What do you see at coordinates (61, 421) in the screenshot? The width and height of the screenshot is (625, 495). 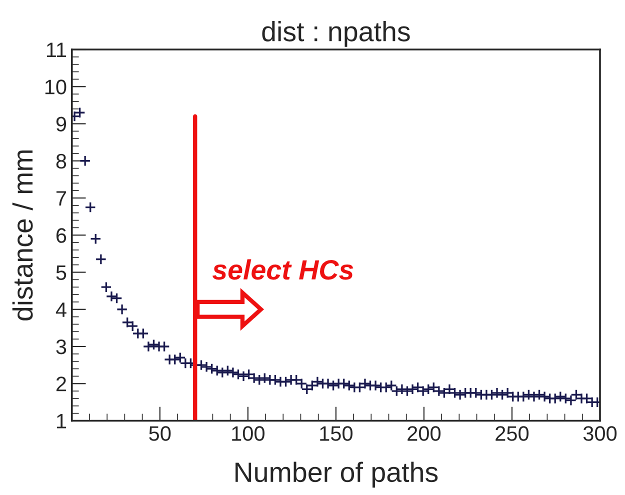 I see `y-tick-label: 1` at bounding box center [61, 421].